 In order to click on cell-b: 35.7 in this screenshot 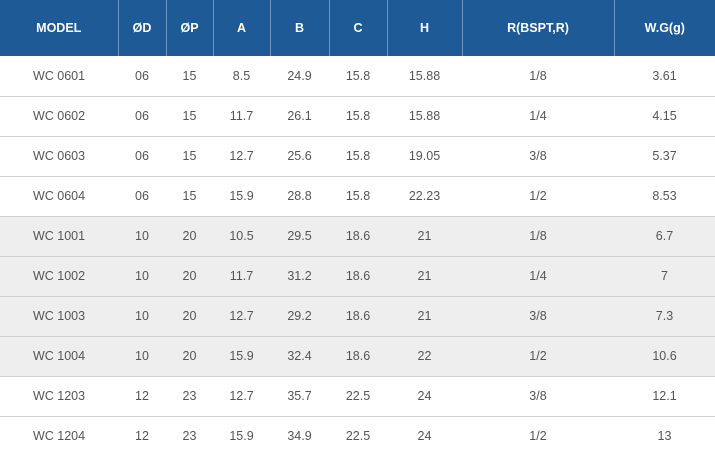, I will do `click(299, 396)`.